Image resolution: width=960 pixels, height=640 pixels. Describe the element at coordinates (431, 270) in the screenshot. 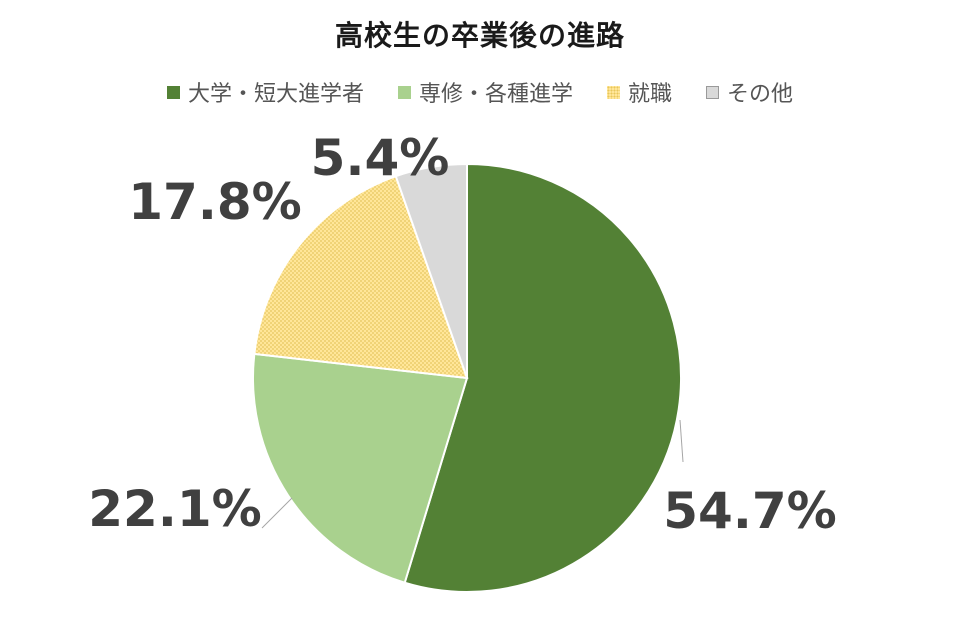

I see `slice-other` at that location.